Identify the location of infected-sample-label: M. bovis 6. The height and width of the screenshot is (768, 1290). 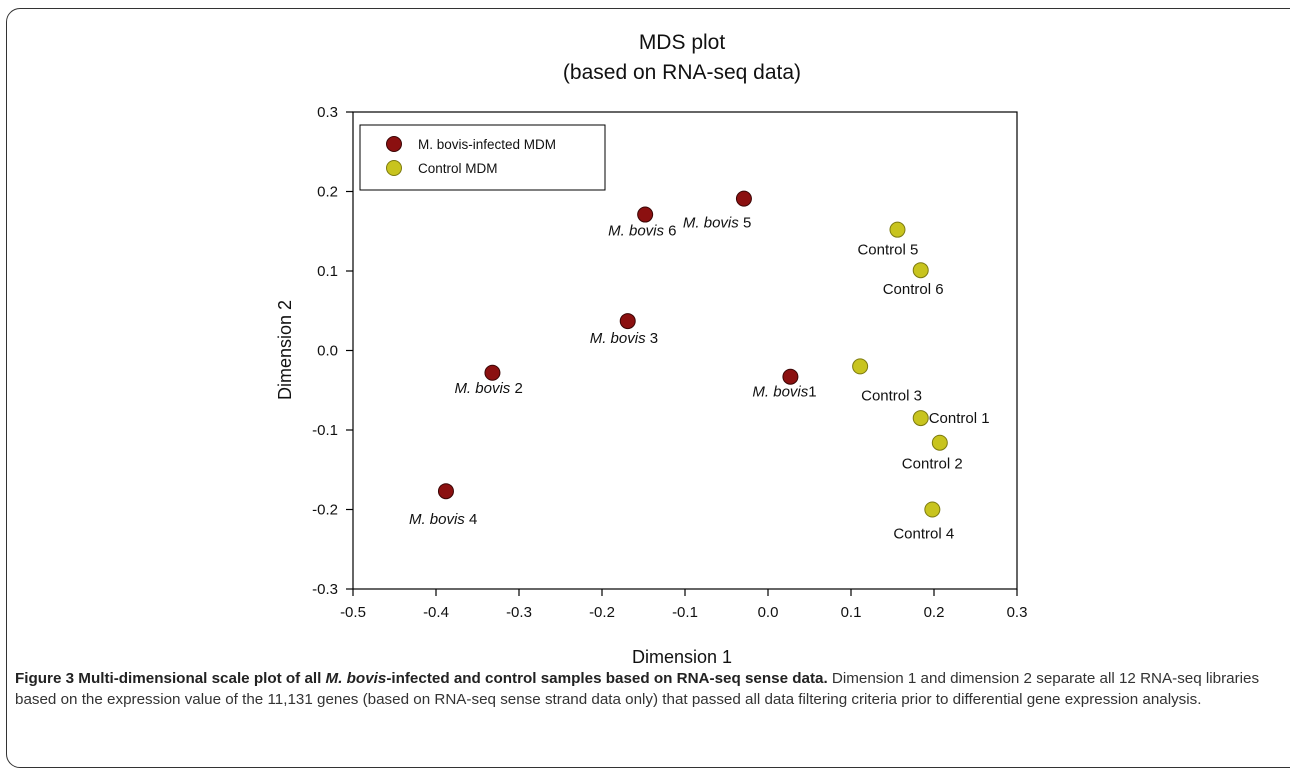
(642, 231).